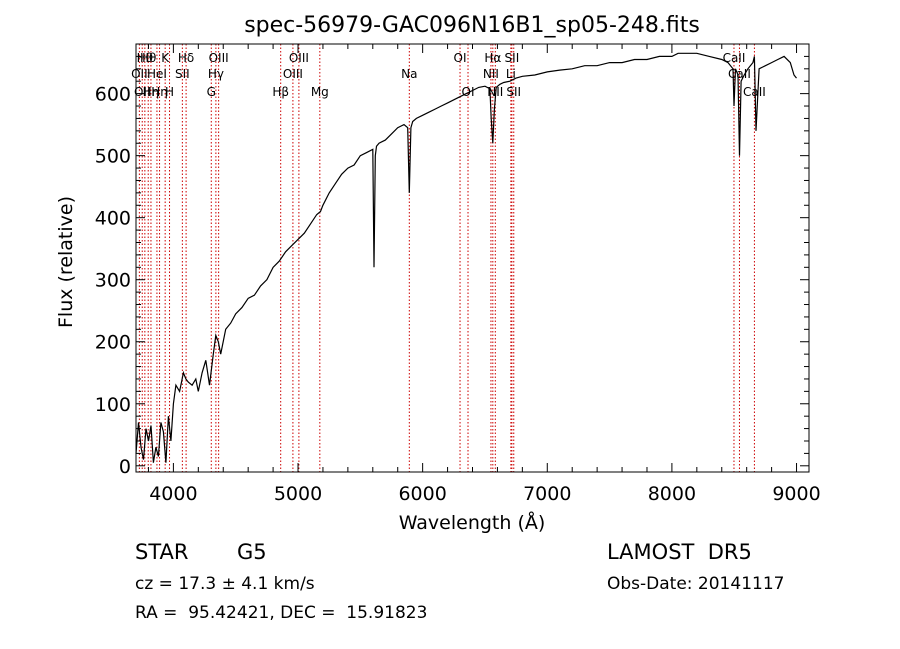 Image resolution: width=900 pixels, height=649 pixels. Describe the element at coordinates (145, 58) in the screenshot. I see `line-label-2: Hθ` at that location.